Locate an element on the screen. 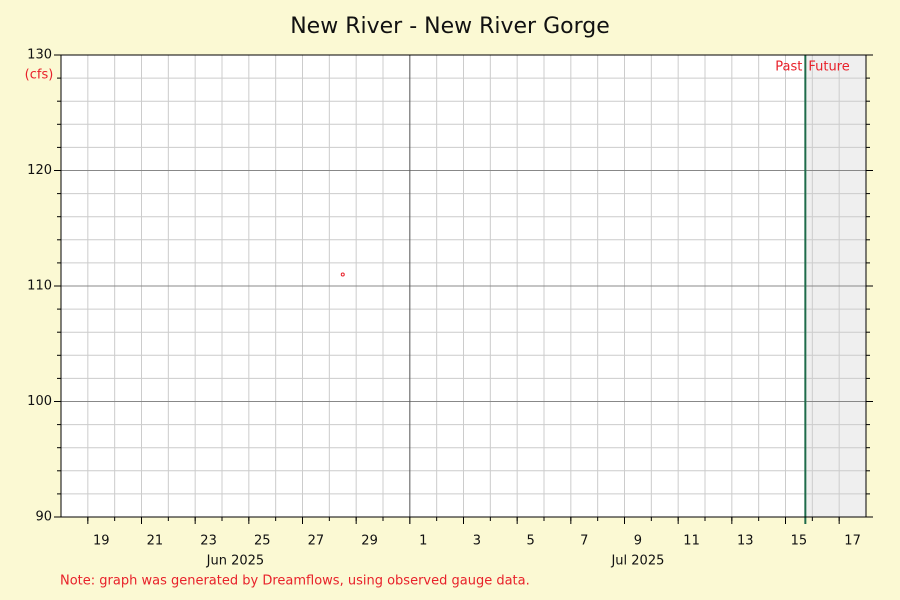  x-tick-label: 25 is located at coordinates (262, 541).